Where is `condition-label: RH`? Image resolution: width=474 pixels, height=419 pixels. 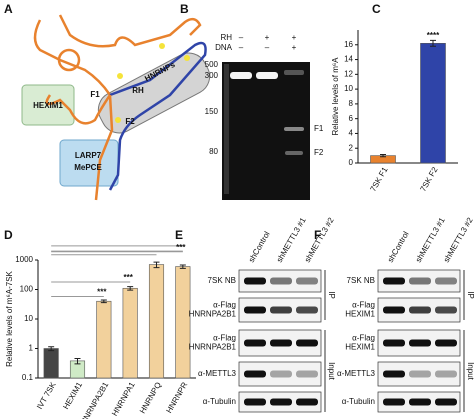 condition-label: RH is located at coordinates (226, 37).